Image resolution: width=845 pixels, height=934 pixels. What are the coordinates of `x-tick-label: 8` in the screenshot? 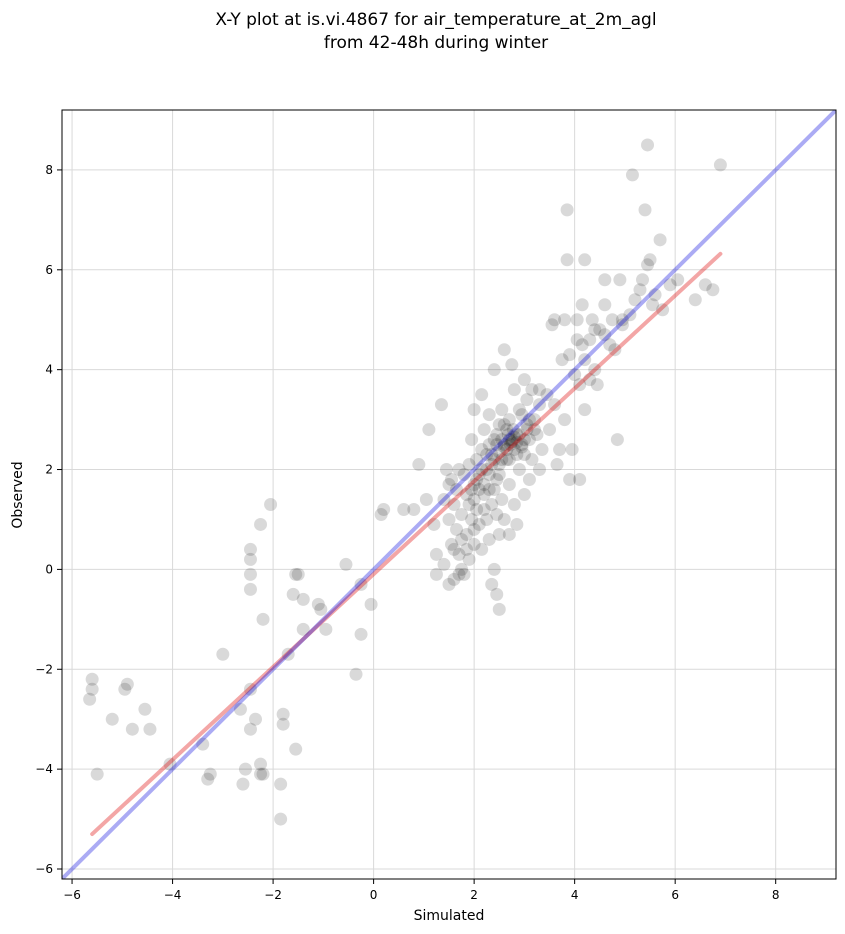 It's located at (776, 895).